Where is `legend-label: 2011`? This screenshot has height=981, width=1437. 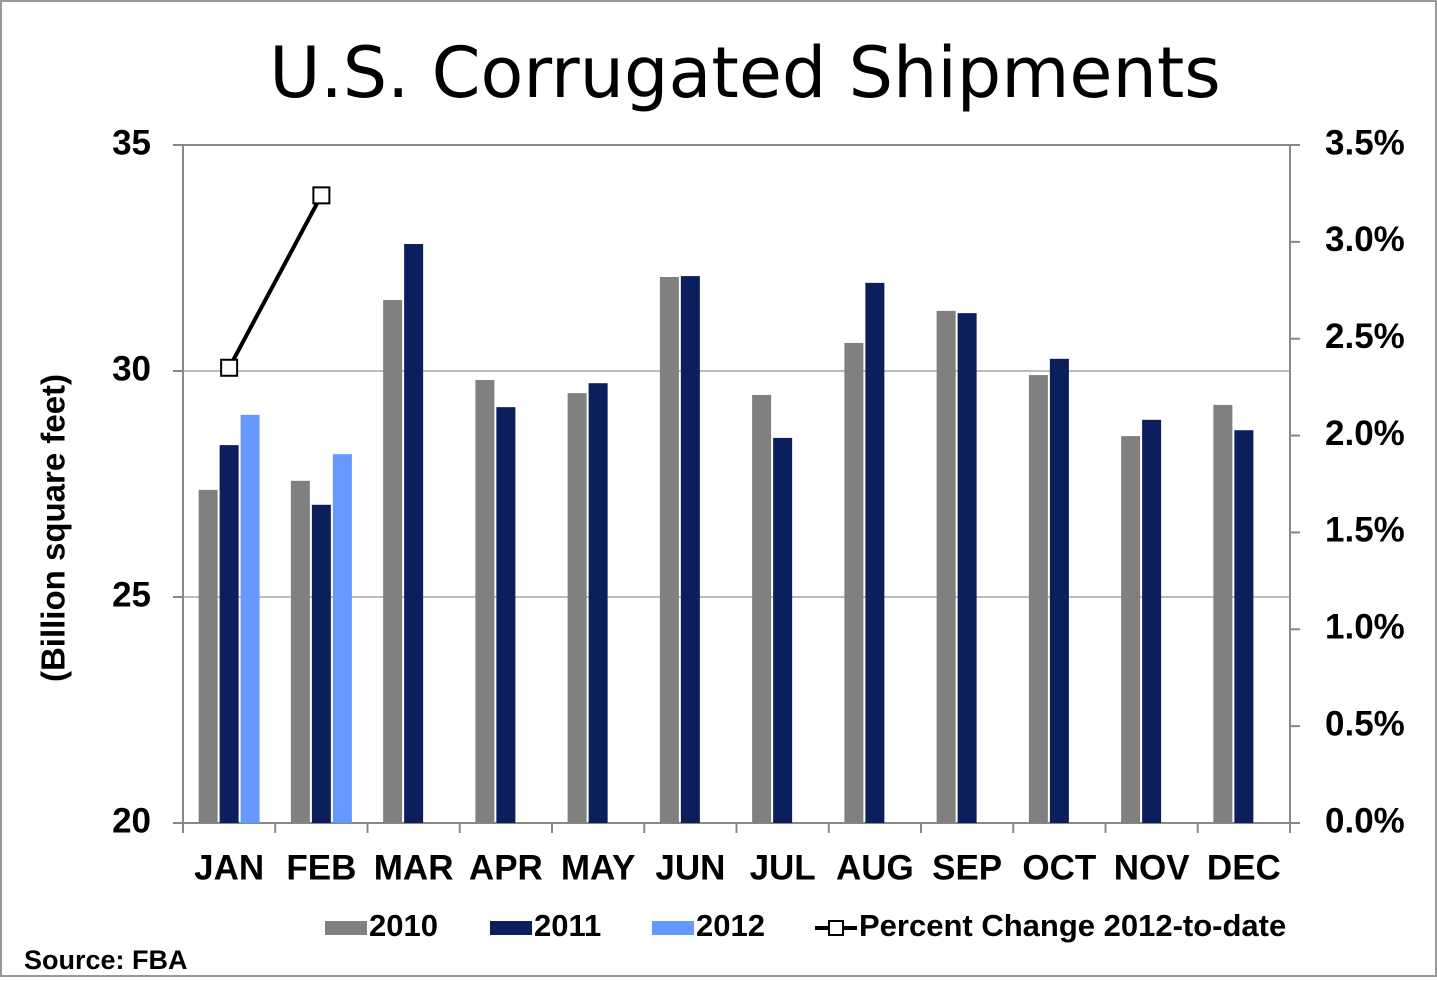
legend-label: 2011 is located at coordinates (567, 925).